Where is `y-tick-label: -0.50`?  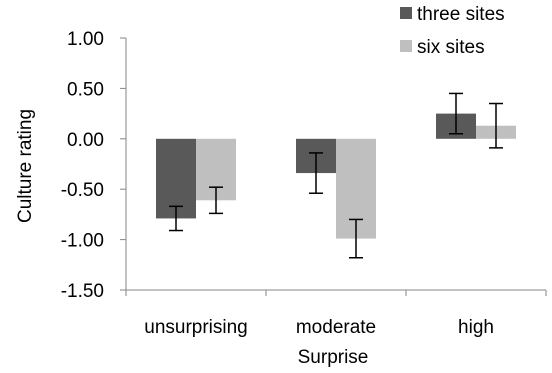 y-tick-label: -0.50 is located at coordinates (82, 190).